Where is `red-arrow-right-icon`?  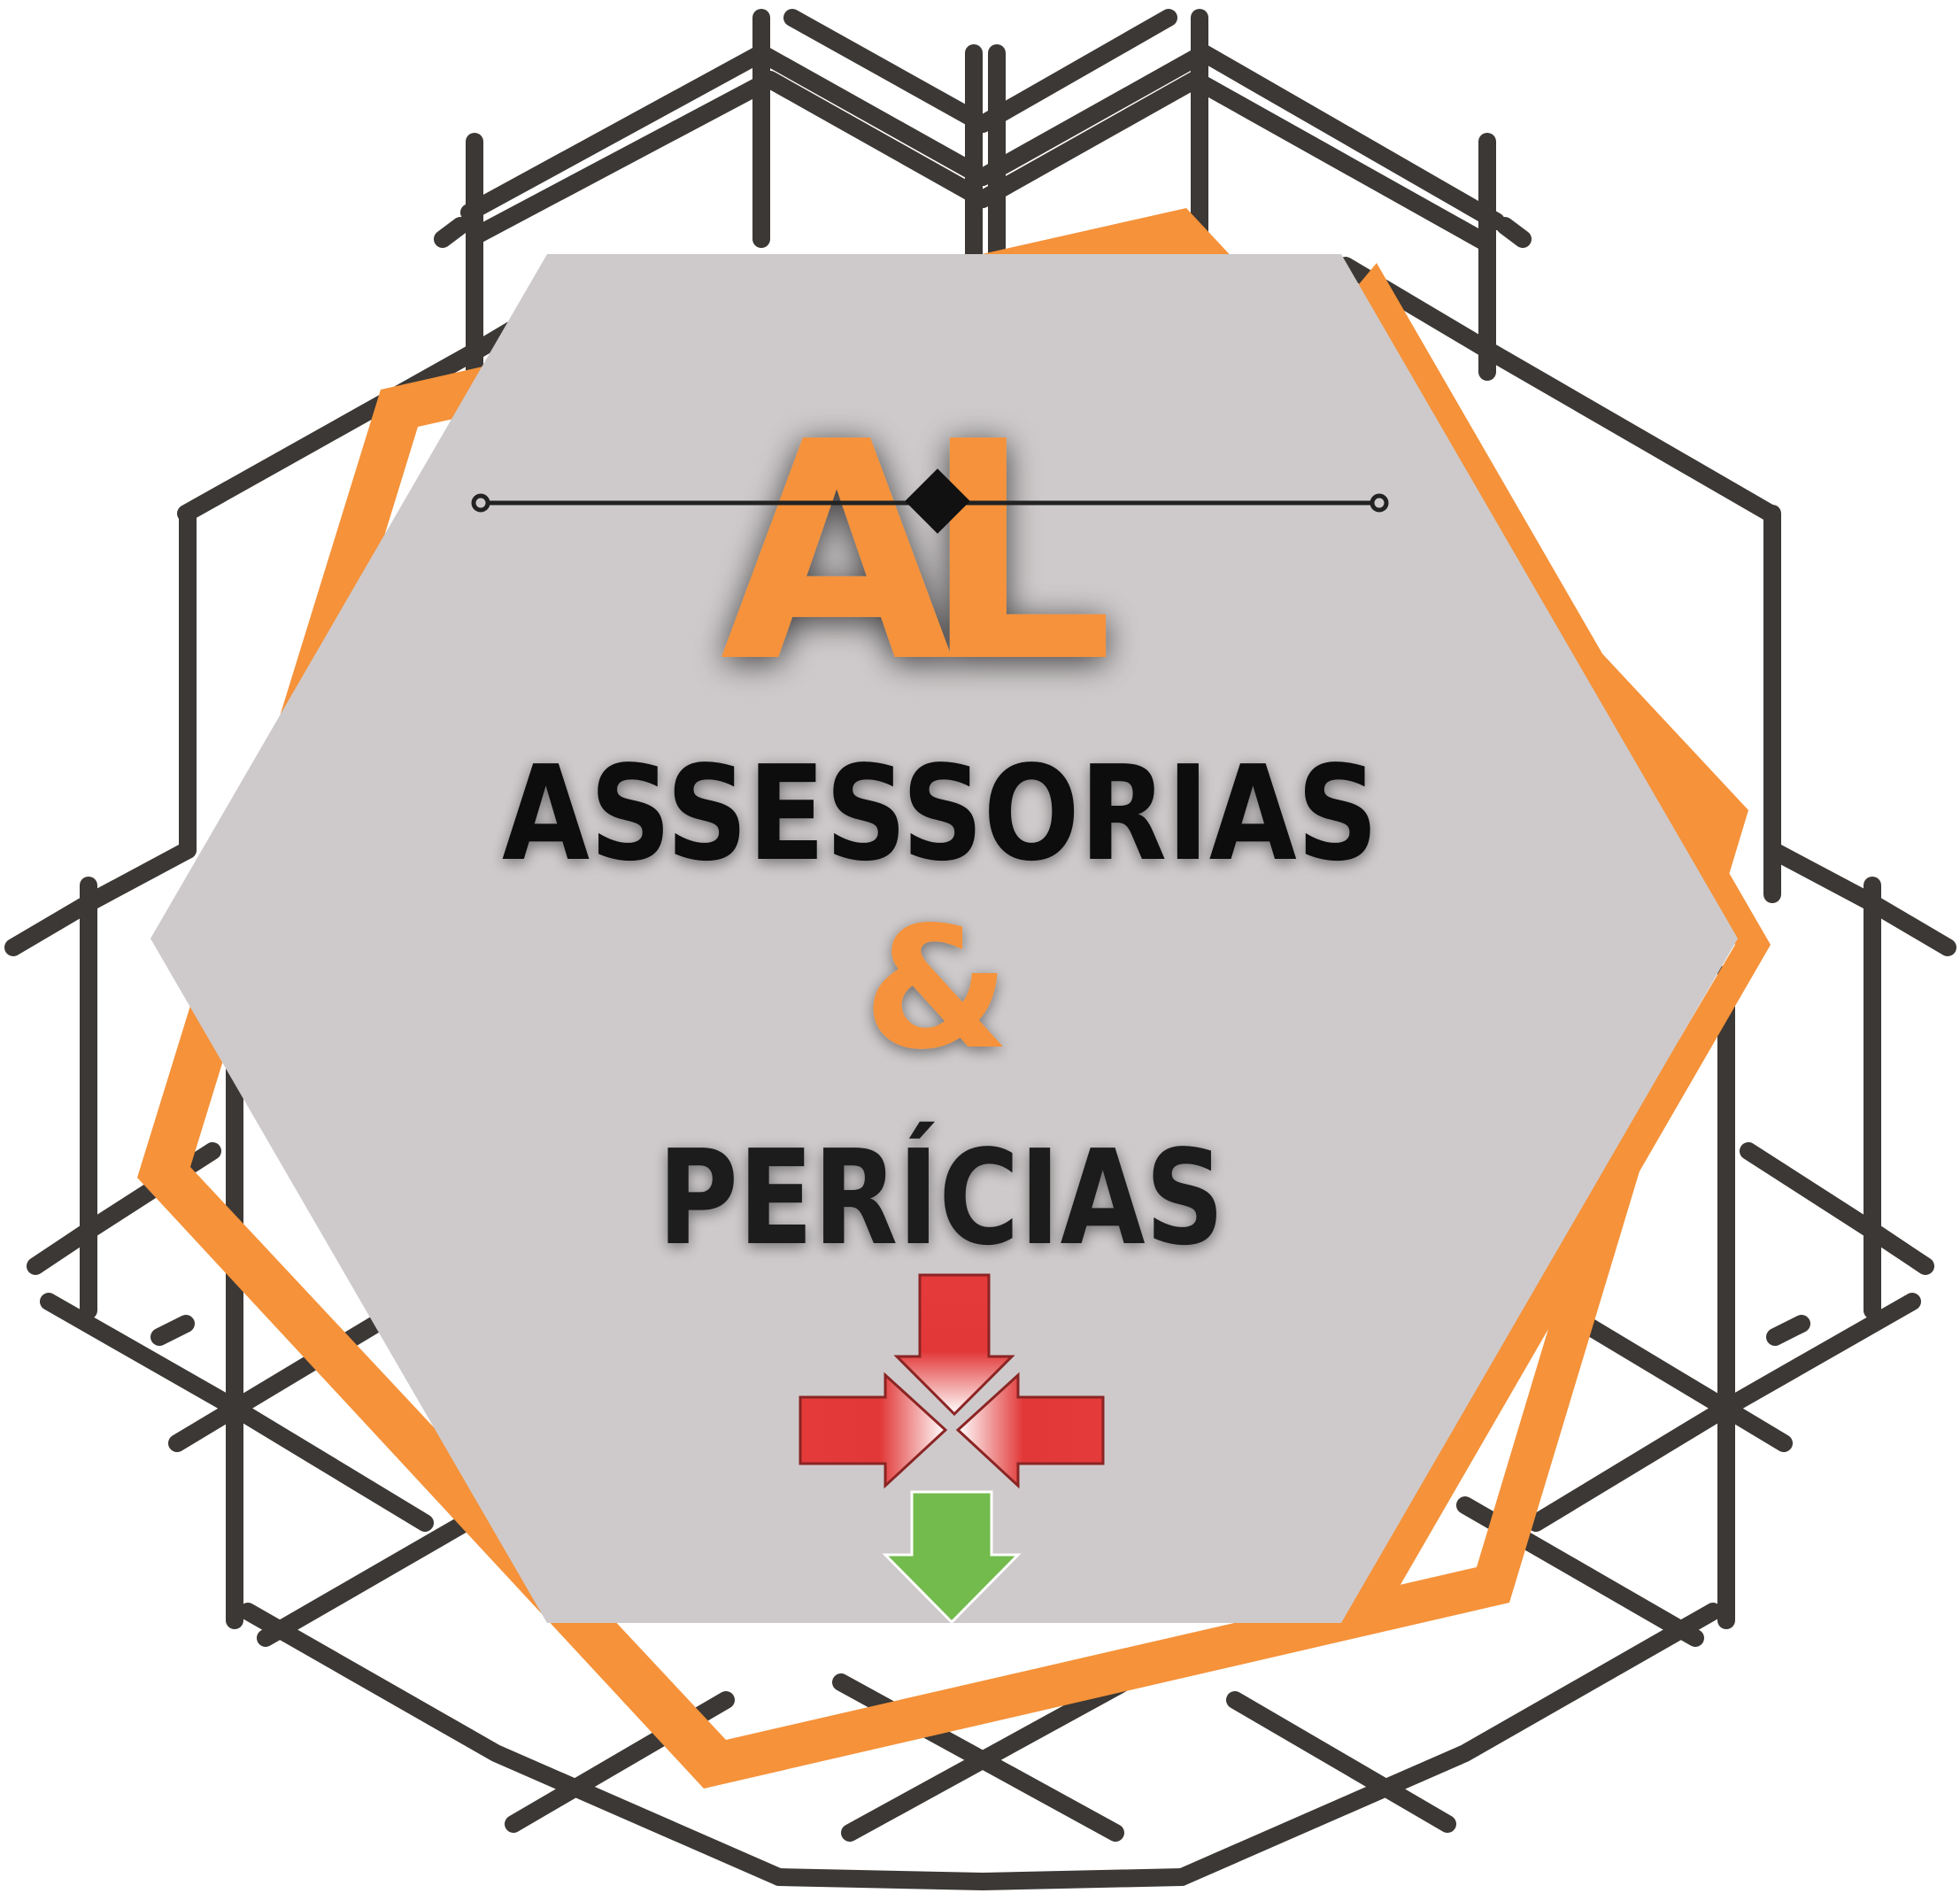 red-arrow-right-icon is located at coordinates (873, 1430).